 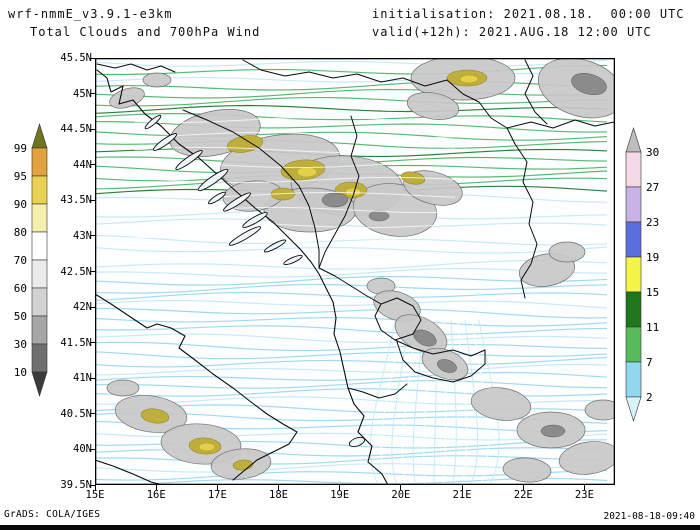 I want to click on plot-title: Total Clouds and 700hPa Wind, so click(x=145, y=32).